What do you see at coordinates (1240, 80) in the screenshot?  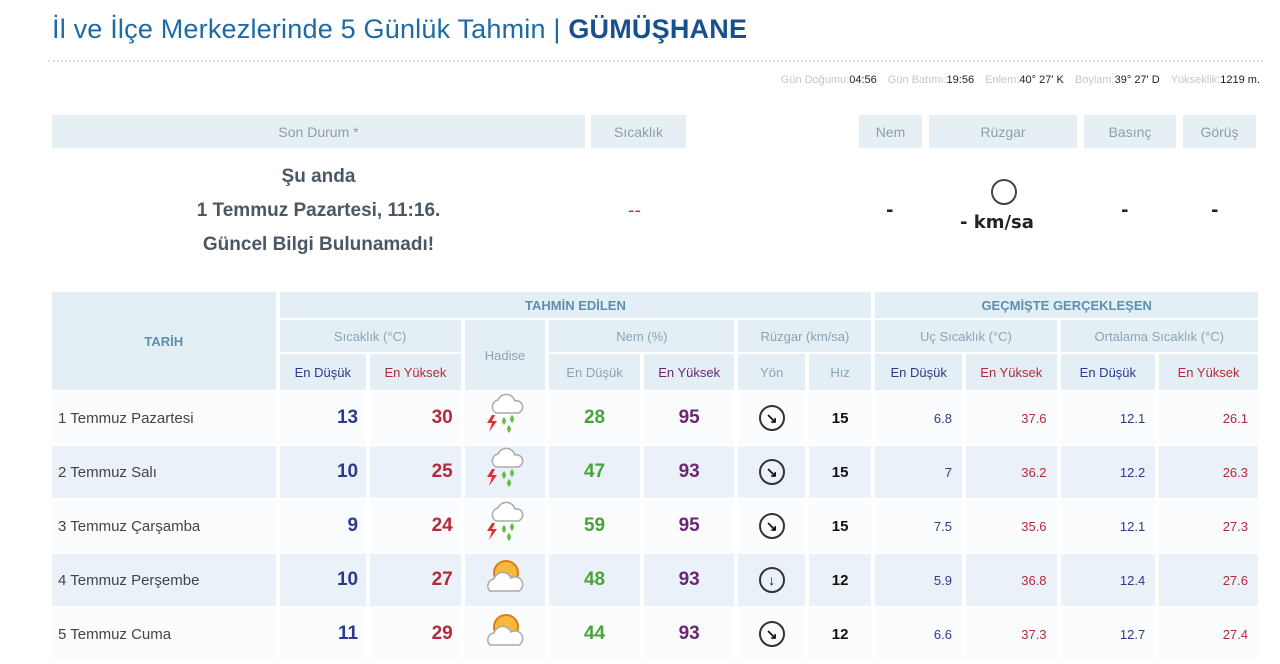 I see `alt-value: 1219 m.` at bounding box center [1240, 80].